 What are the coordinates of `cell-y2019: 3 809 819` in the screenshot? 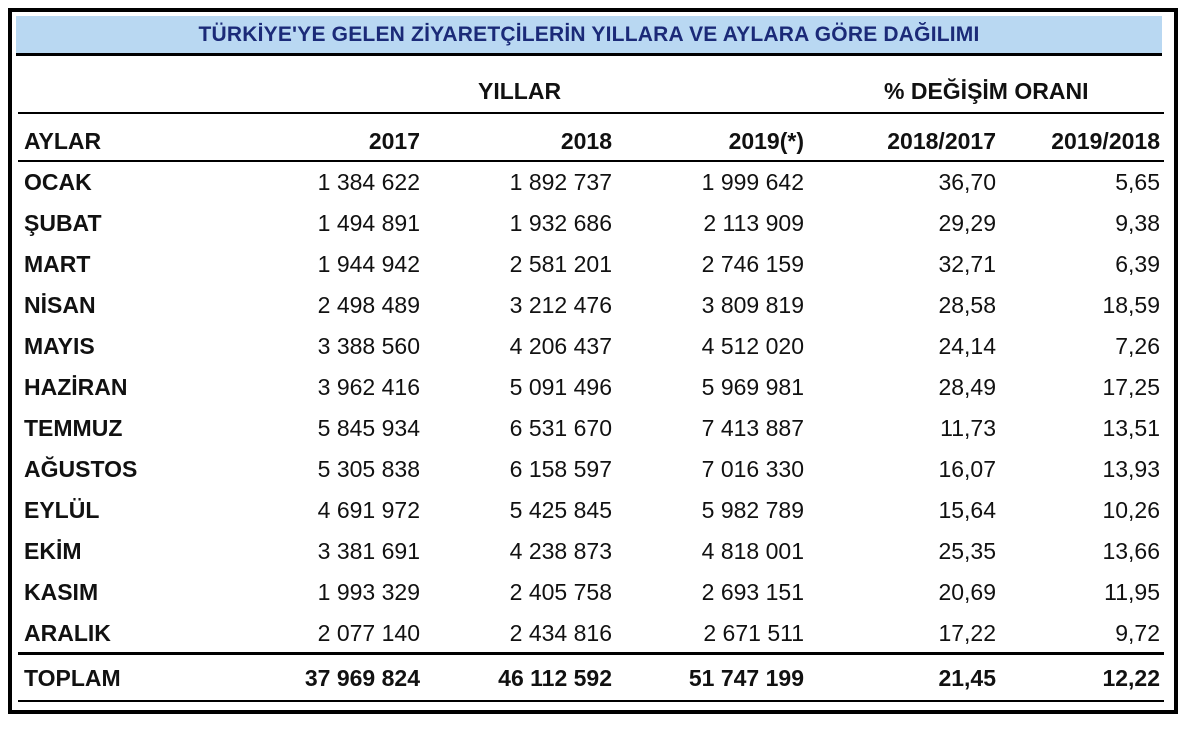 It's located at (752, 305).